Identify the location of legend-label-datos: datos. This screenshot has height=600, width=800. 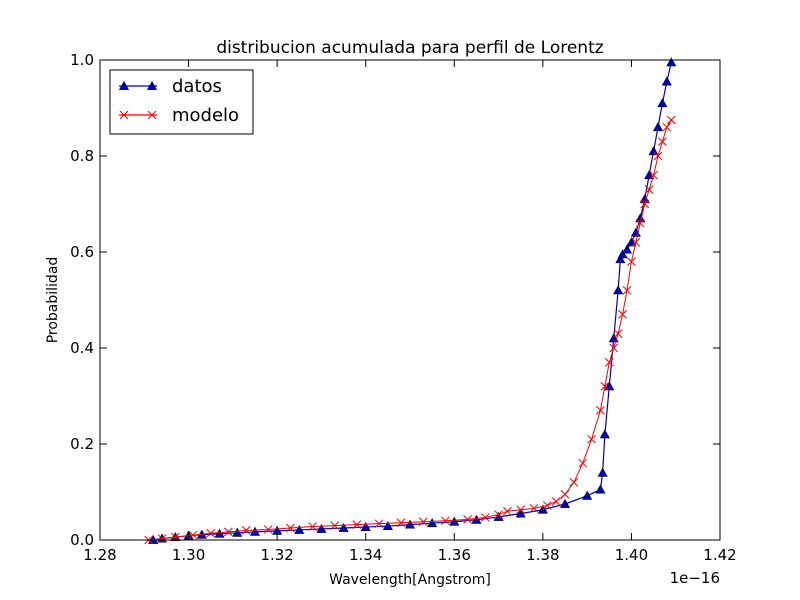
(197, 86).